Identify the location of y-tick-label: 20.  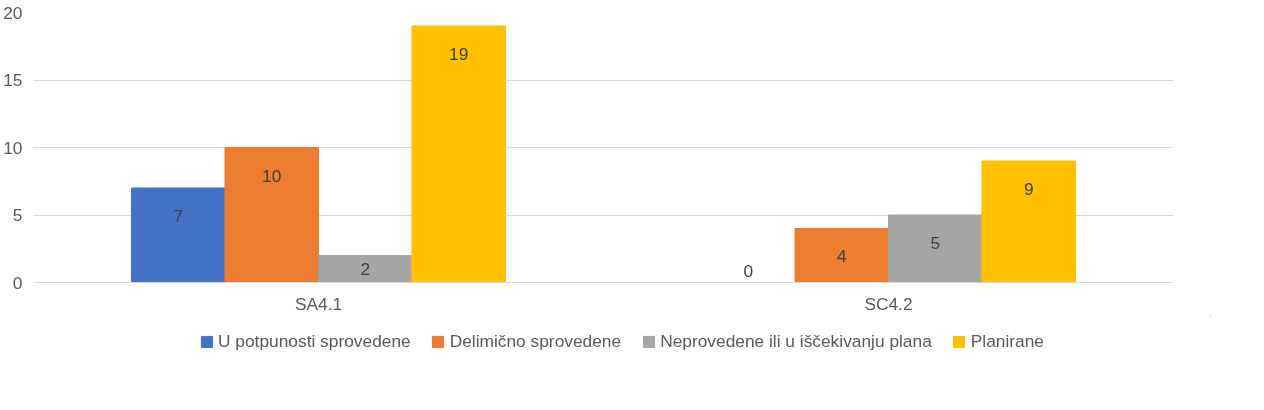
(13, 12).